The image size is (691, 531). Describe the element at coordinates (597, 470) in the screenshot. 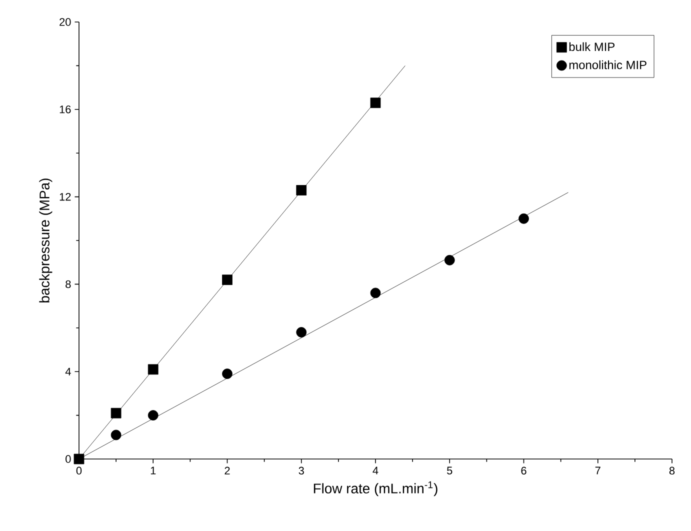

I see `x-tick-label: 7` at that location.